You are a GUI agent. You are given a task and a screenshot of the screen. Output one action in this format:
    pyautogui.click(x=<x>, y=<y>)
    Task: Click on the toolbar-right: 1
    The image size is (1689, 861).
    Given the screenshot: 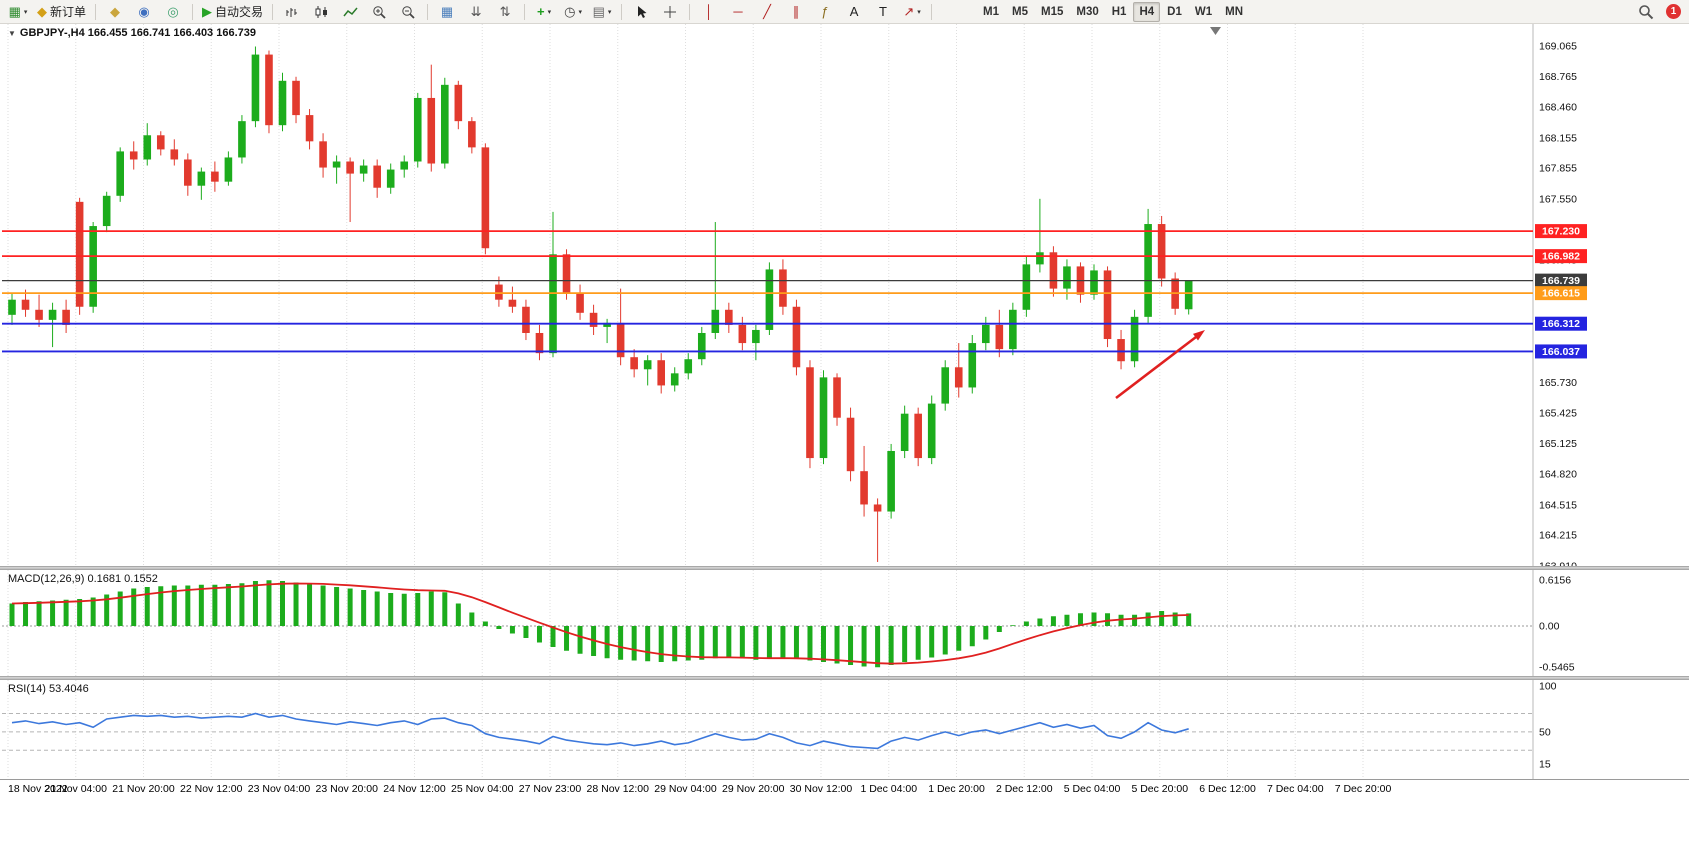 What is the action you would take?
    pyautogui.click(x=1658, y=12)
    